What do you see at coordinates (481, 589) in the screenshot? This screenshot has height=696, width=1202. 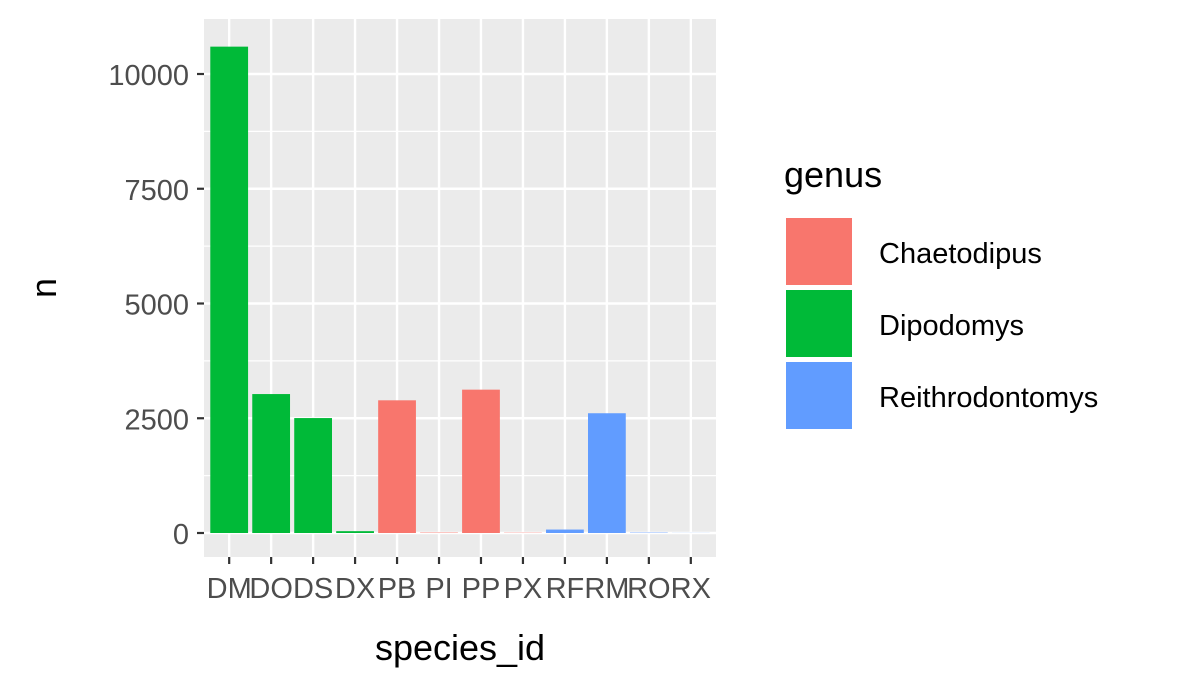 I see `x-tick-label: PP` at bounding box center [481, 589].